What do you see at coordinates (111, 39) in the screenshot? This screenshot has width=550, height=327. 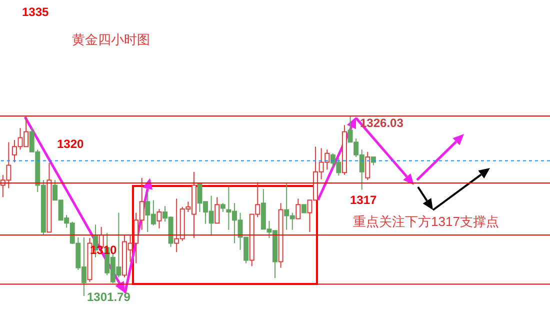 I see `chart-title: 黄金四小时图` at bounding box center [111, 39].